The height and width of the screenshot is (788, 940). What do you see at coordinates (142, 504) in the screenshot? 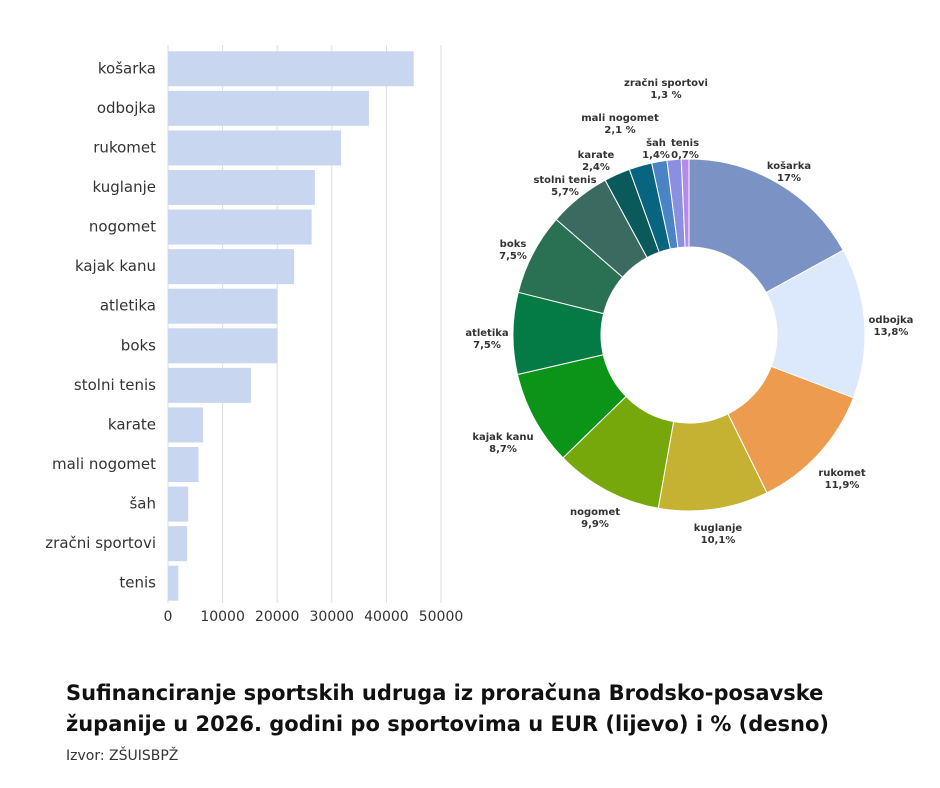
I see `y-tick-label: šah` at bounding box center [142, 504].